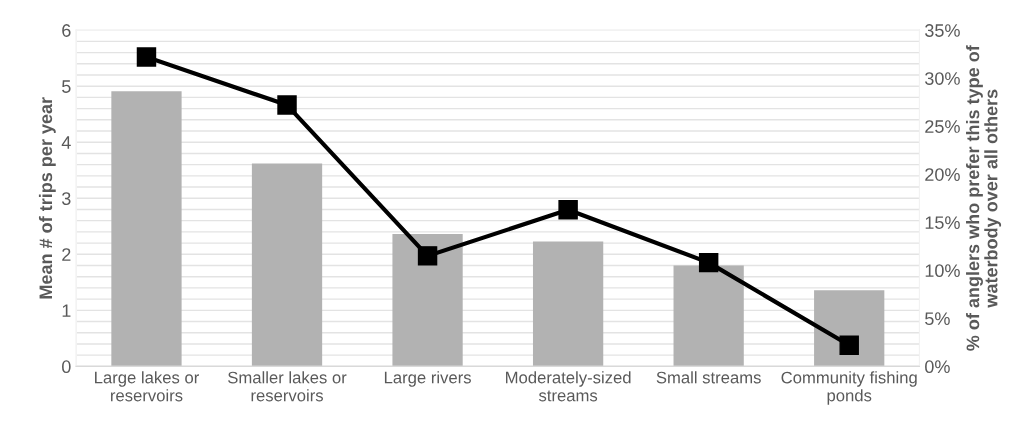 This screenshot has height=431, width=1016. I want to click on y-tick-label: 2, so click(66, 254).